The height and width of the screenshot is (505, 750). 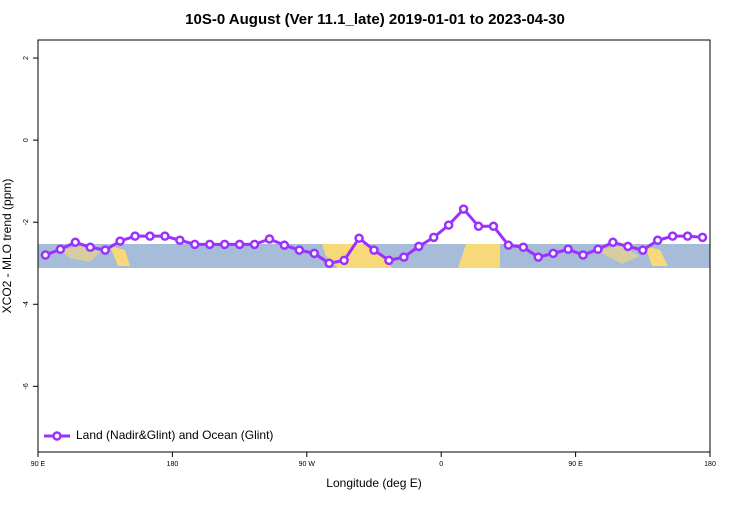 I want to click on x-tick-label: 90 W, so click(x=307, y=464).